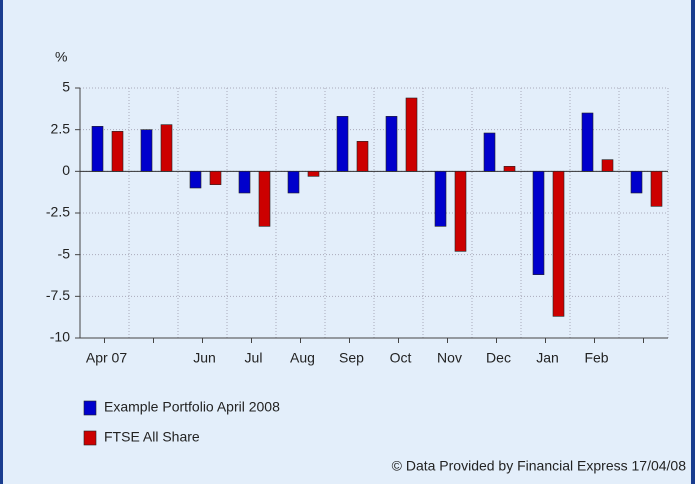  I want to click on y-unit-label: %, so click(61, 57).